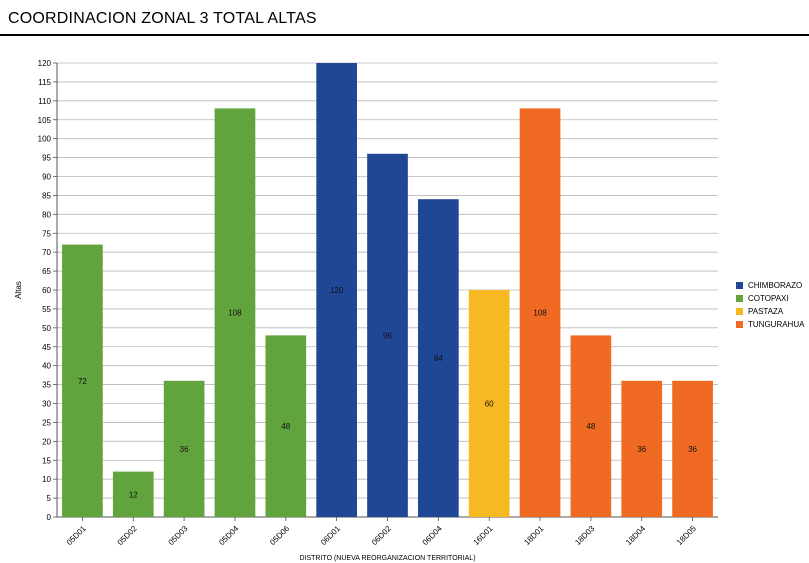  What do you see at coordinates (46, 195) in the screenshot?
I see `y-tick-label: 85` at bounding box center [46, 195].